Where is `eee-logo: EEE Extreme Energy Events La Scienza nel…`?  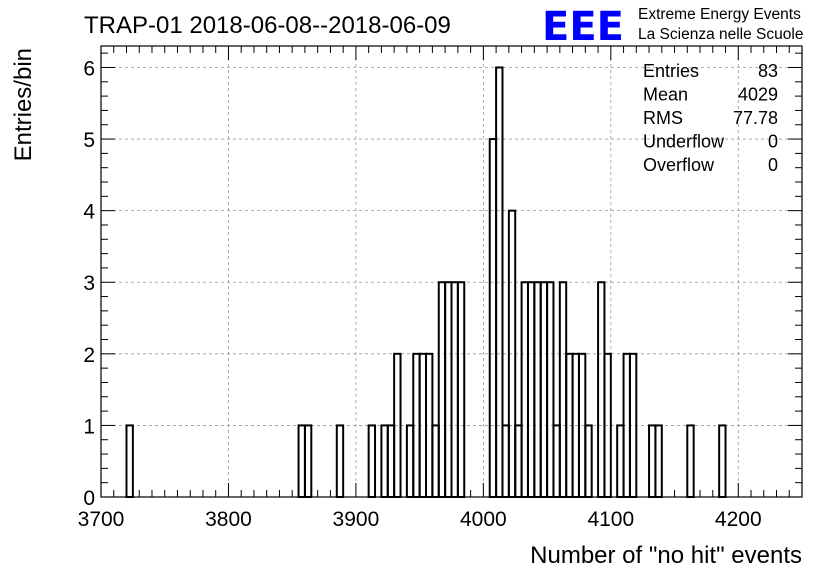 eee-logo: EEE Extreme Energy Events La Scienza nel… is located at coordinates (672, 27).